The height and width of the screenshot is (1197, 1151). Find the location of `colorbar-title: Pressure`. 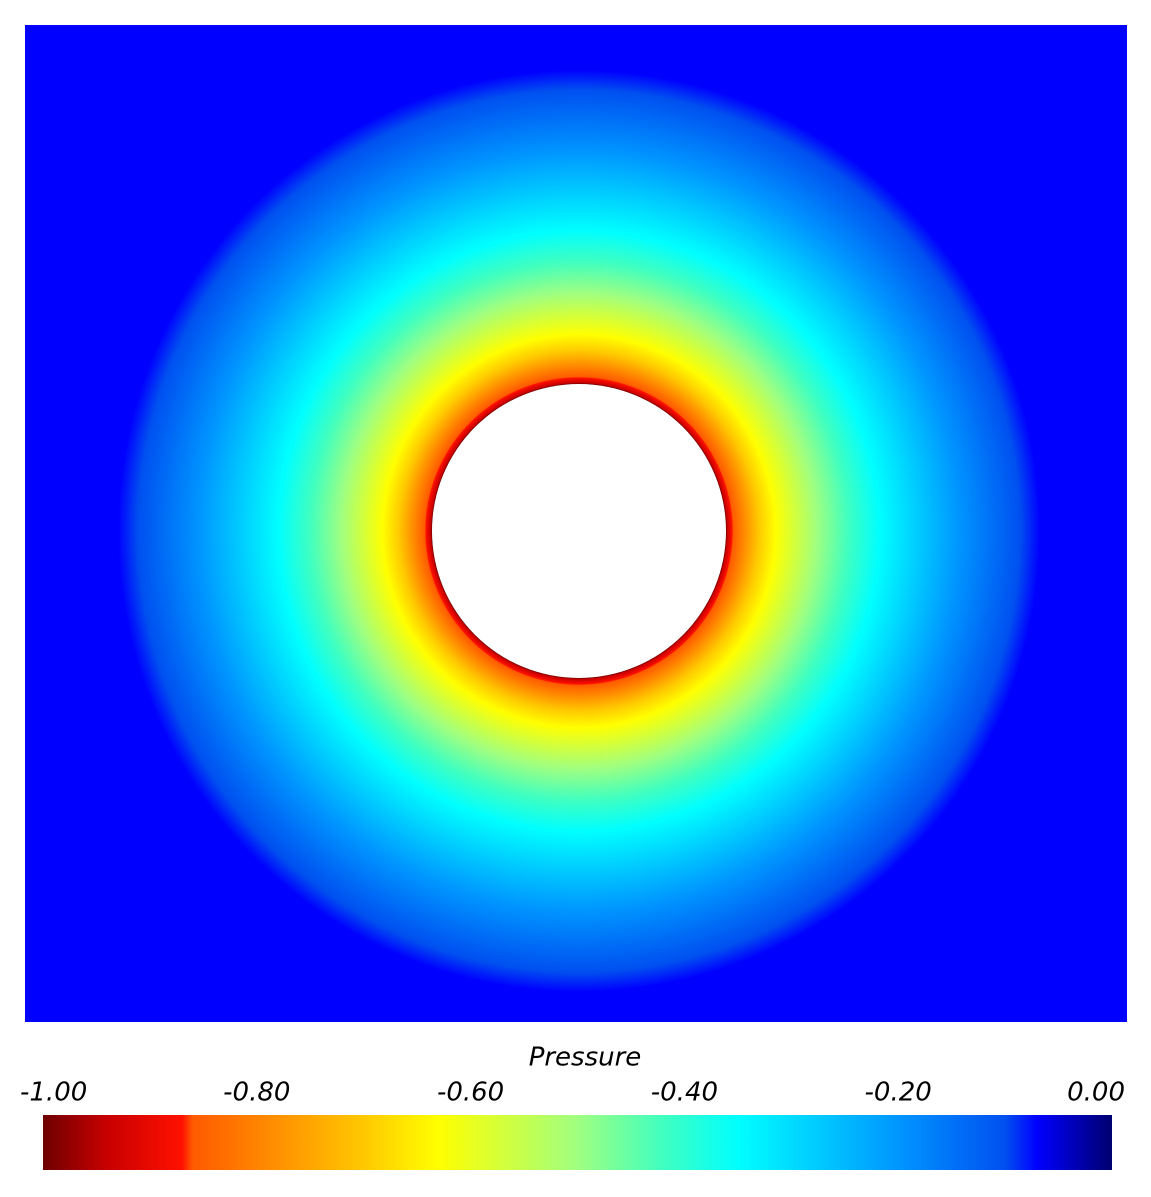

colorbar-title: Pressure is located at coordinates (585, 1058).